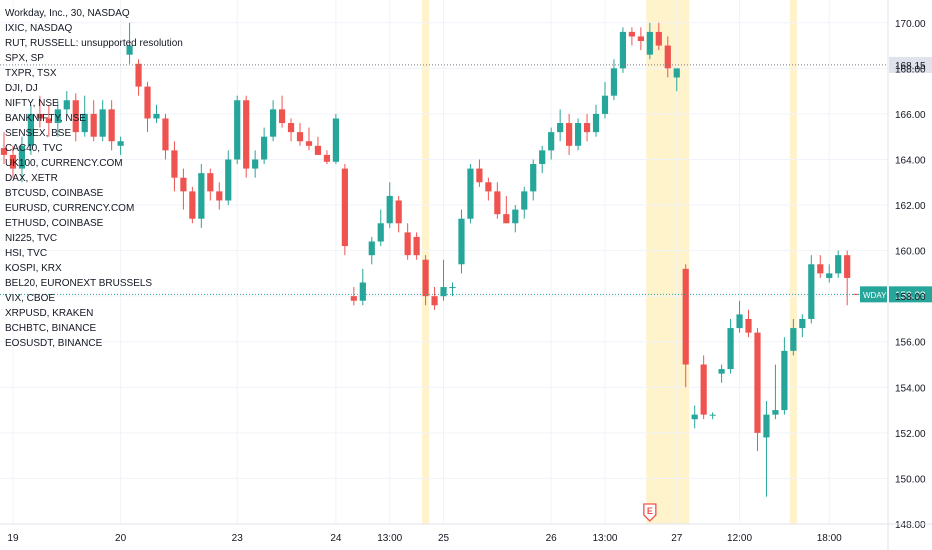 This screenshot has width=932, height=550. What do you see at coordinates (54, 193) in the screenshot?
I see `overlay-symbol-item: BTCUSD, COINBASE` at bounding box center [54, 193].